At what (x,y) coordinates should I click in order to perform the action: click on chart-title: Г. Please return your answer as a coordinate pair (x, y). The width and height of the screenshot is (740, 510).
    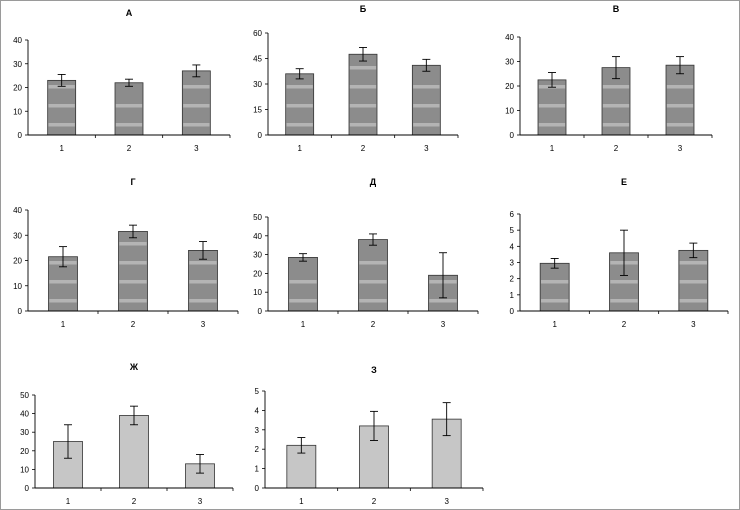
    Looking at the image, I should click on (132, 182).